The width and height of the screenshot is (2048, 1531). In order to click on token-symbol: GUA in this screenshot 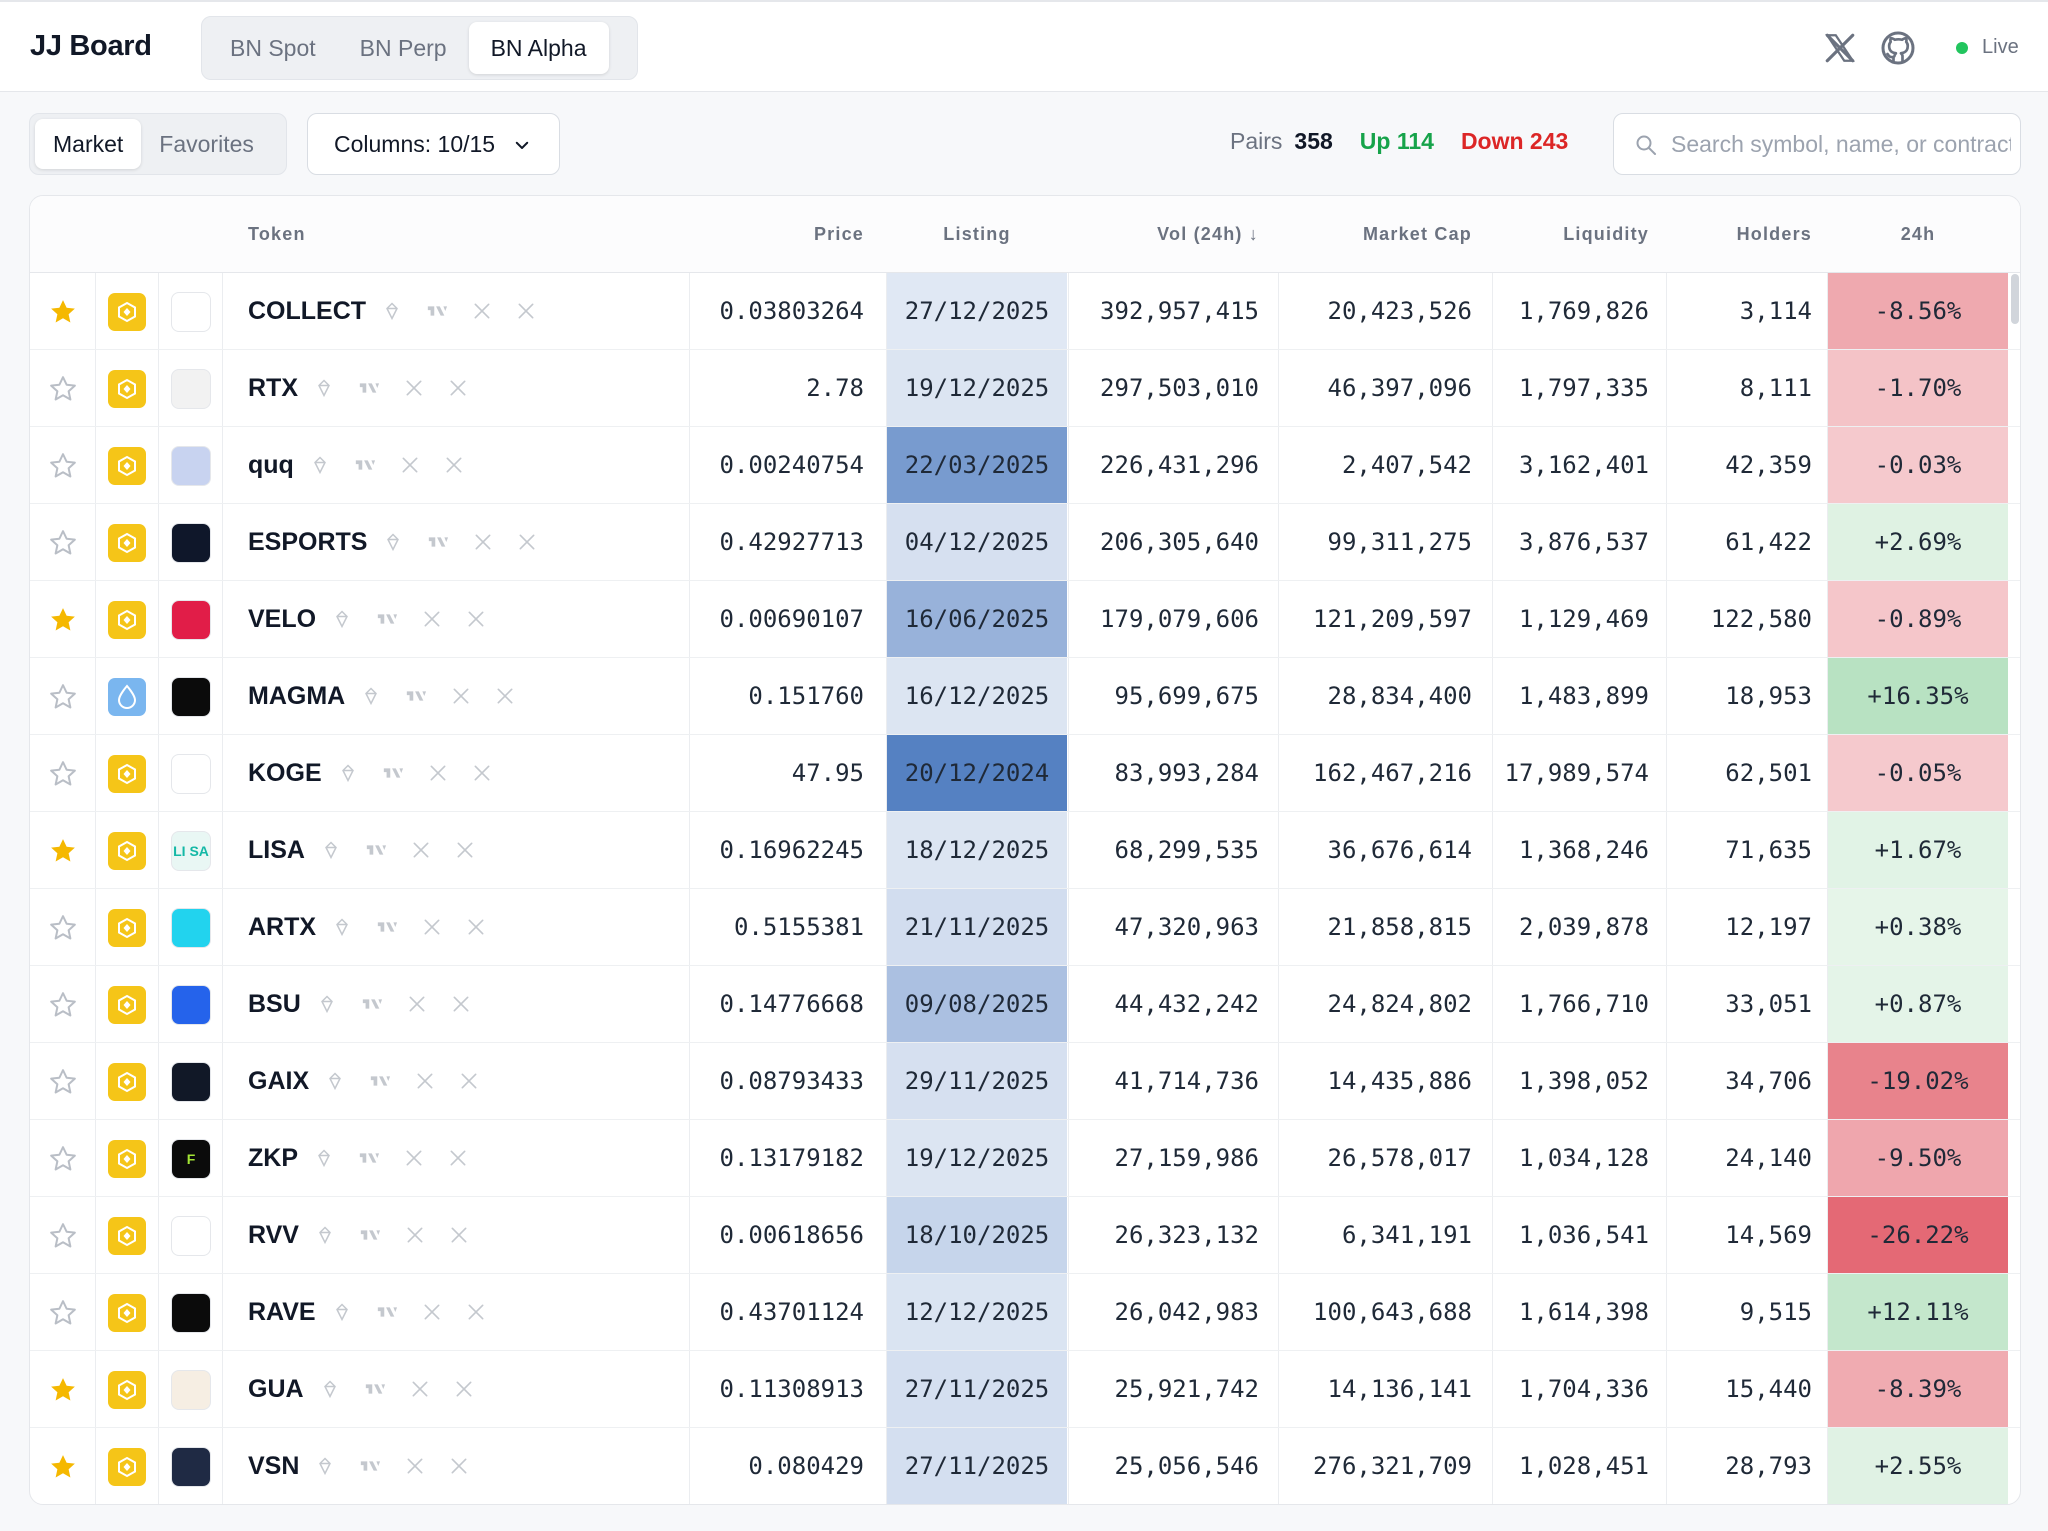, I will do `click(373, 1389)`.